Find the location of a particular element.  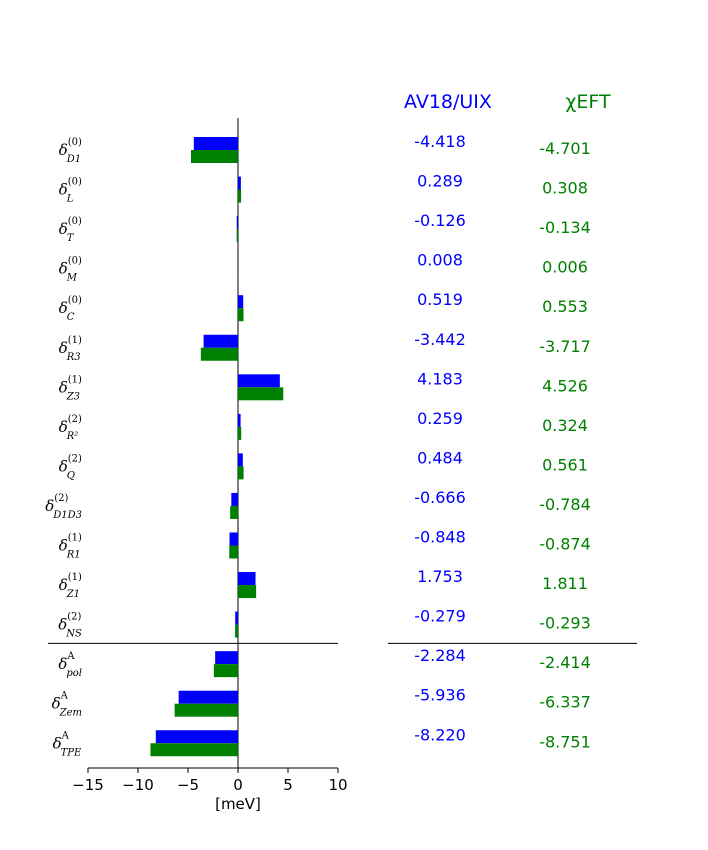

category-label: δ(2) NS is located at coordinates (70, 626).